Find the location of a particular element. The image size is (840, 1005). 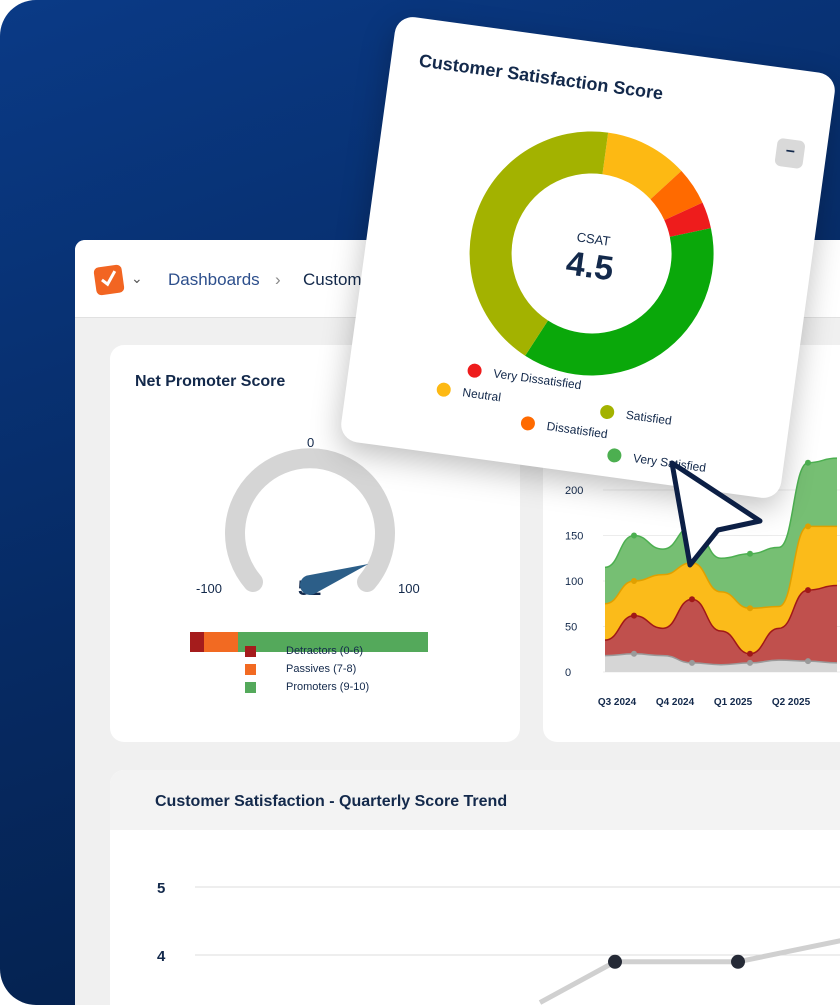

csat-legend-item: Neutral is located at coordinates (468, 393).